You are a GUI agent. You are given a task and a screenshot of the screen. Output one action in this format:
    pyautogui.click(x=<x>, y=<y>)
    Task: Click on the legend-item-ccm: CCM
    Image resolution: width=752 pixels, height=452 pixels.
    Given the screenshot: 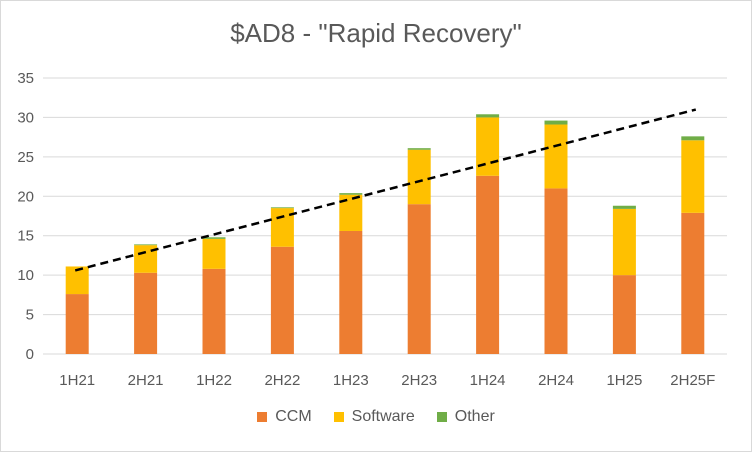 What is the action you would take?
    pyautogui.click(x=284, y=417)
    